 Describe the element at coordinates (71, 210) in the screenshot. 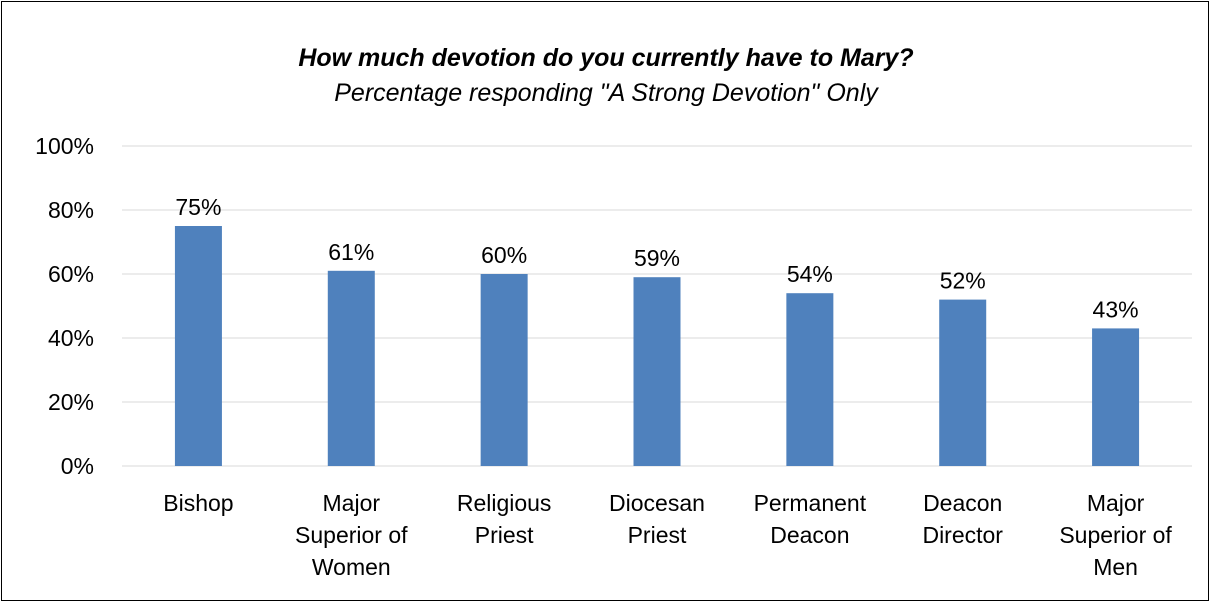

I see `y-tick-label: 80%` at that location.